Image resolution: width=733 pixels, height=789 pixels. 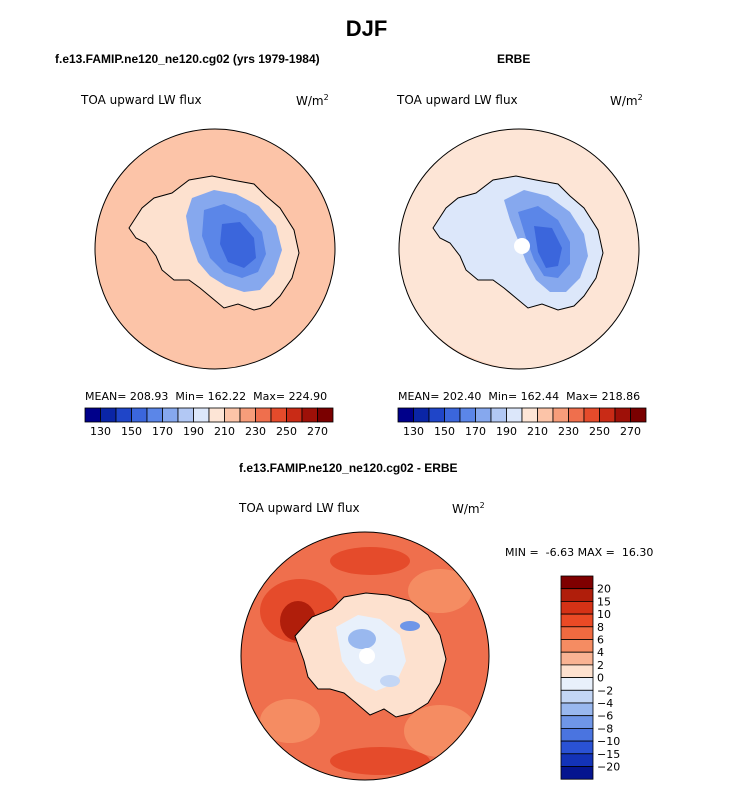 I want to click on units-base: W/m, so click(x=466, y=509).